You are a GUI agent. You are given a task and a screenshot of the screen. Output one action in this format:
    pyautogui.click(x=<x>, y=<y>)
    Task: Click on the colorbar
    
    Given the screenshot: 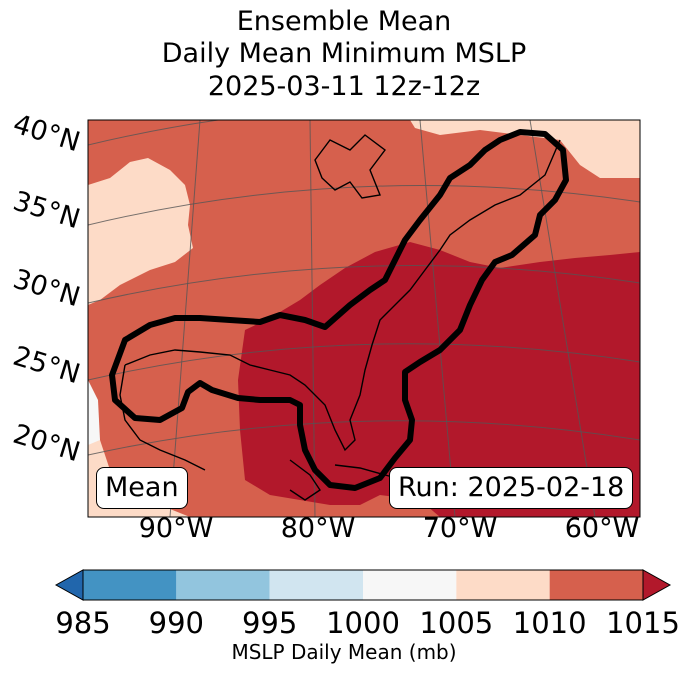 What is the action you would take?
    pyautogui.click(x=363, y=585)
    